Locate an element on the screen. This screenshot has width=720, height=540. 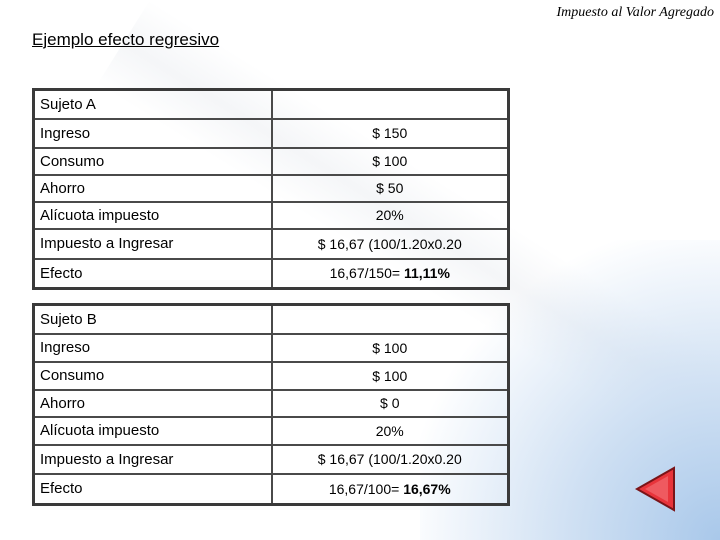
subject-label: Sujeto B is located at coordinates (152, 319).